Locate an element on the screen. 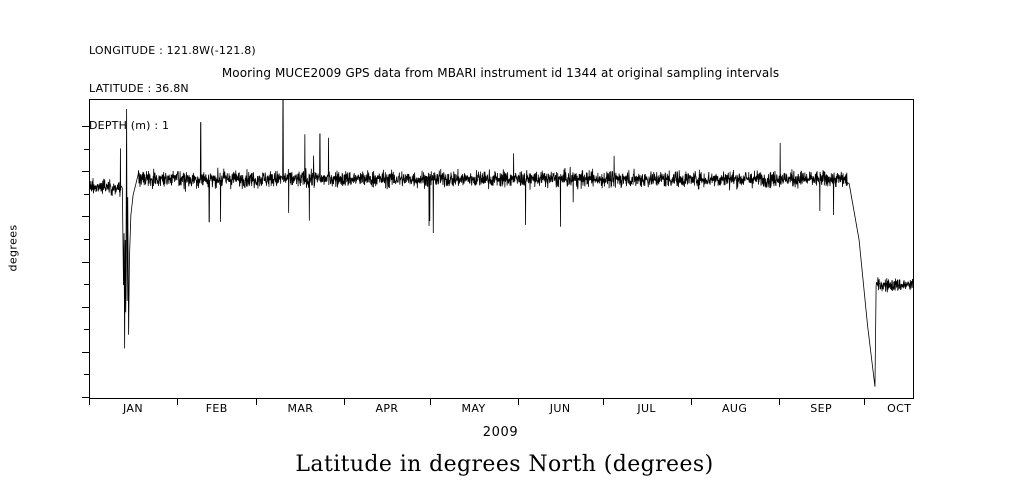 Image resolution: width=1009 pixels, height=504 pixels. x-axis-title: 2009 is located at coordinates (500, 432).